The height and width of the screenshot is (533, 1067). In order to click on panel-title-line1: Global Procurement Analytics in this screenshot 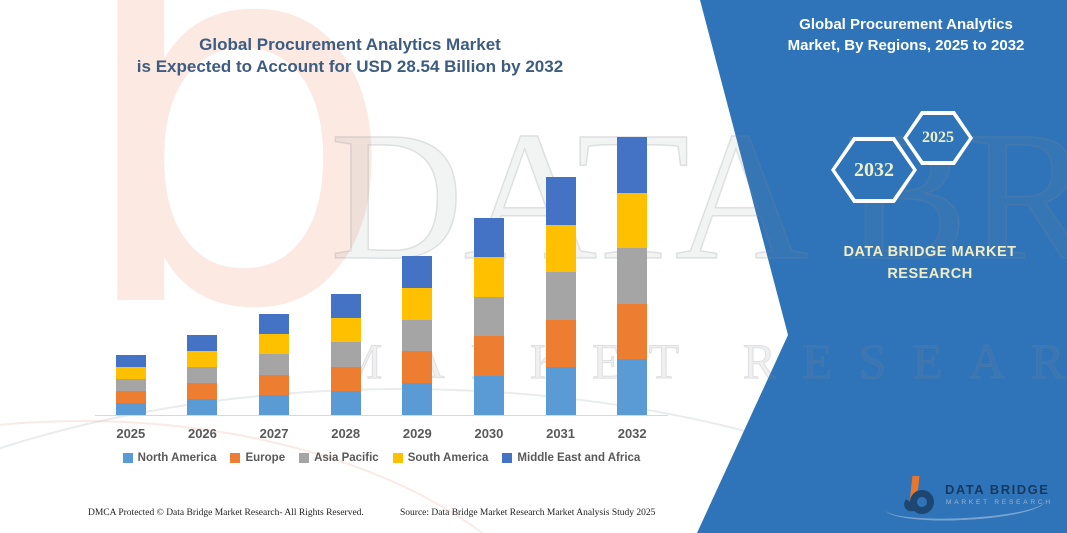, I will do `click(906, 24)`.